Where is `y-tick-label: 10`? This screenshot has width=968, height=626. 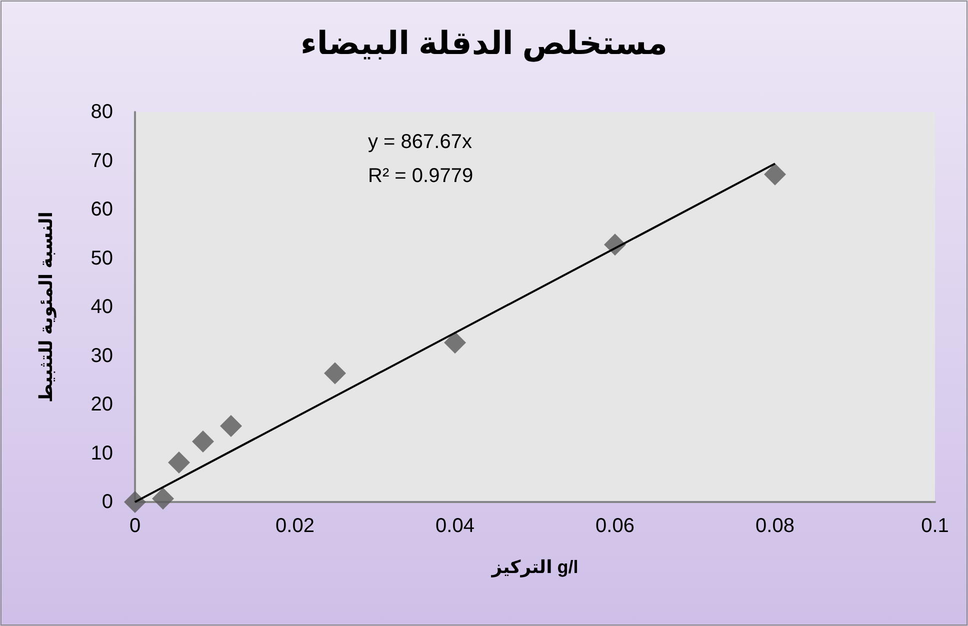
y-tick-label: 10 is located at coordinates (101, 453).